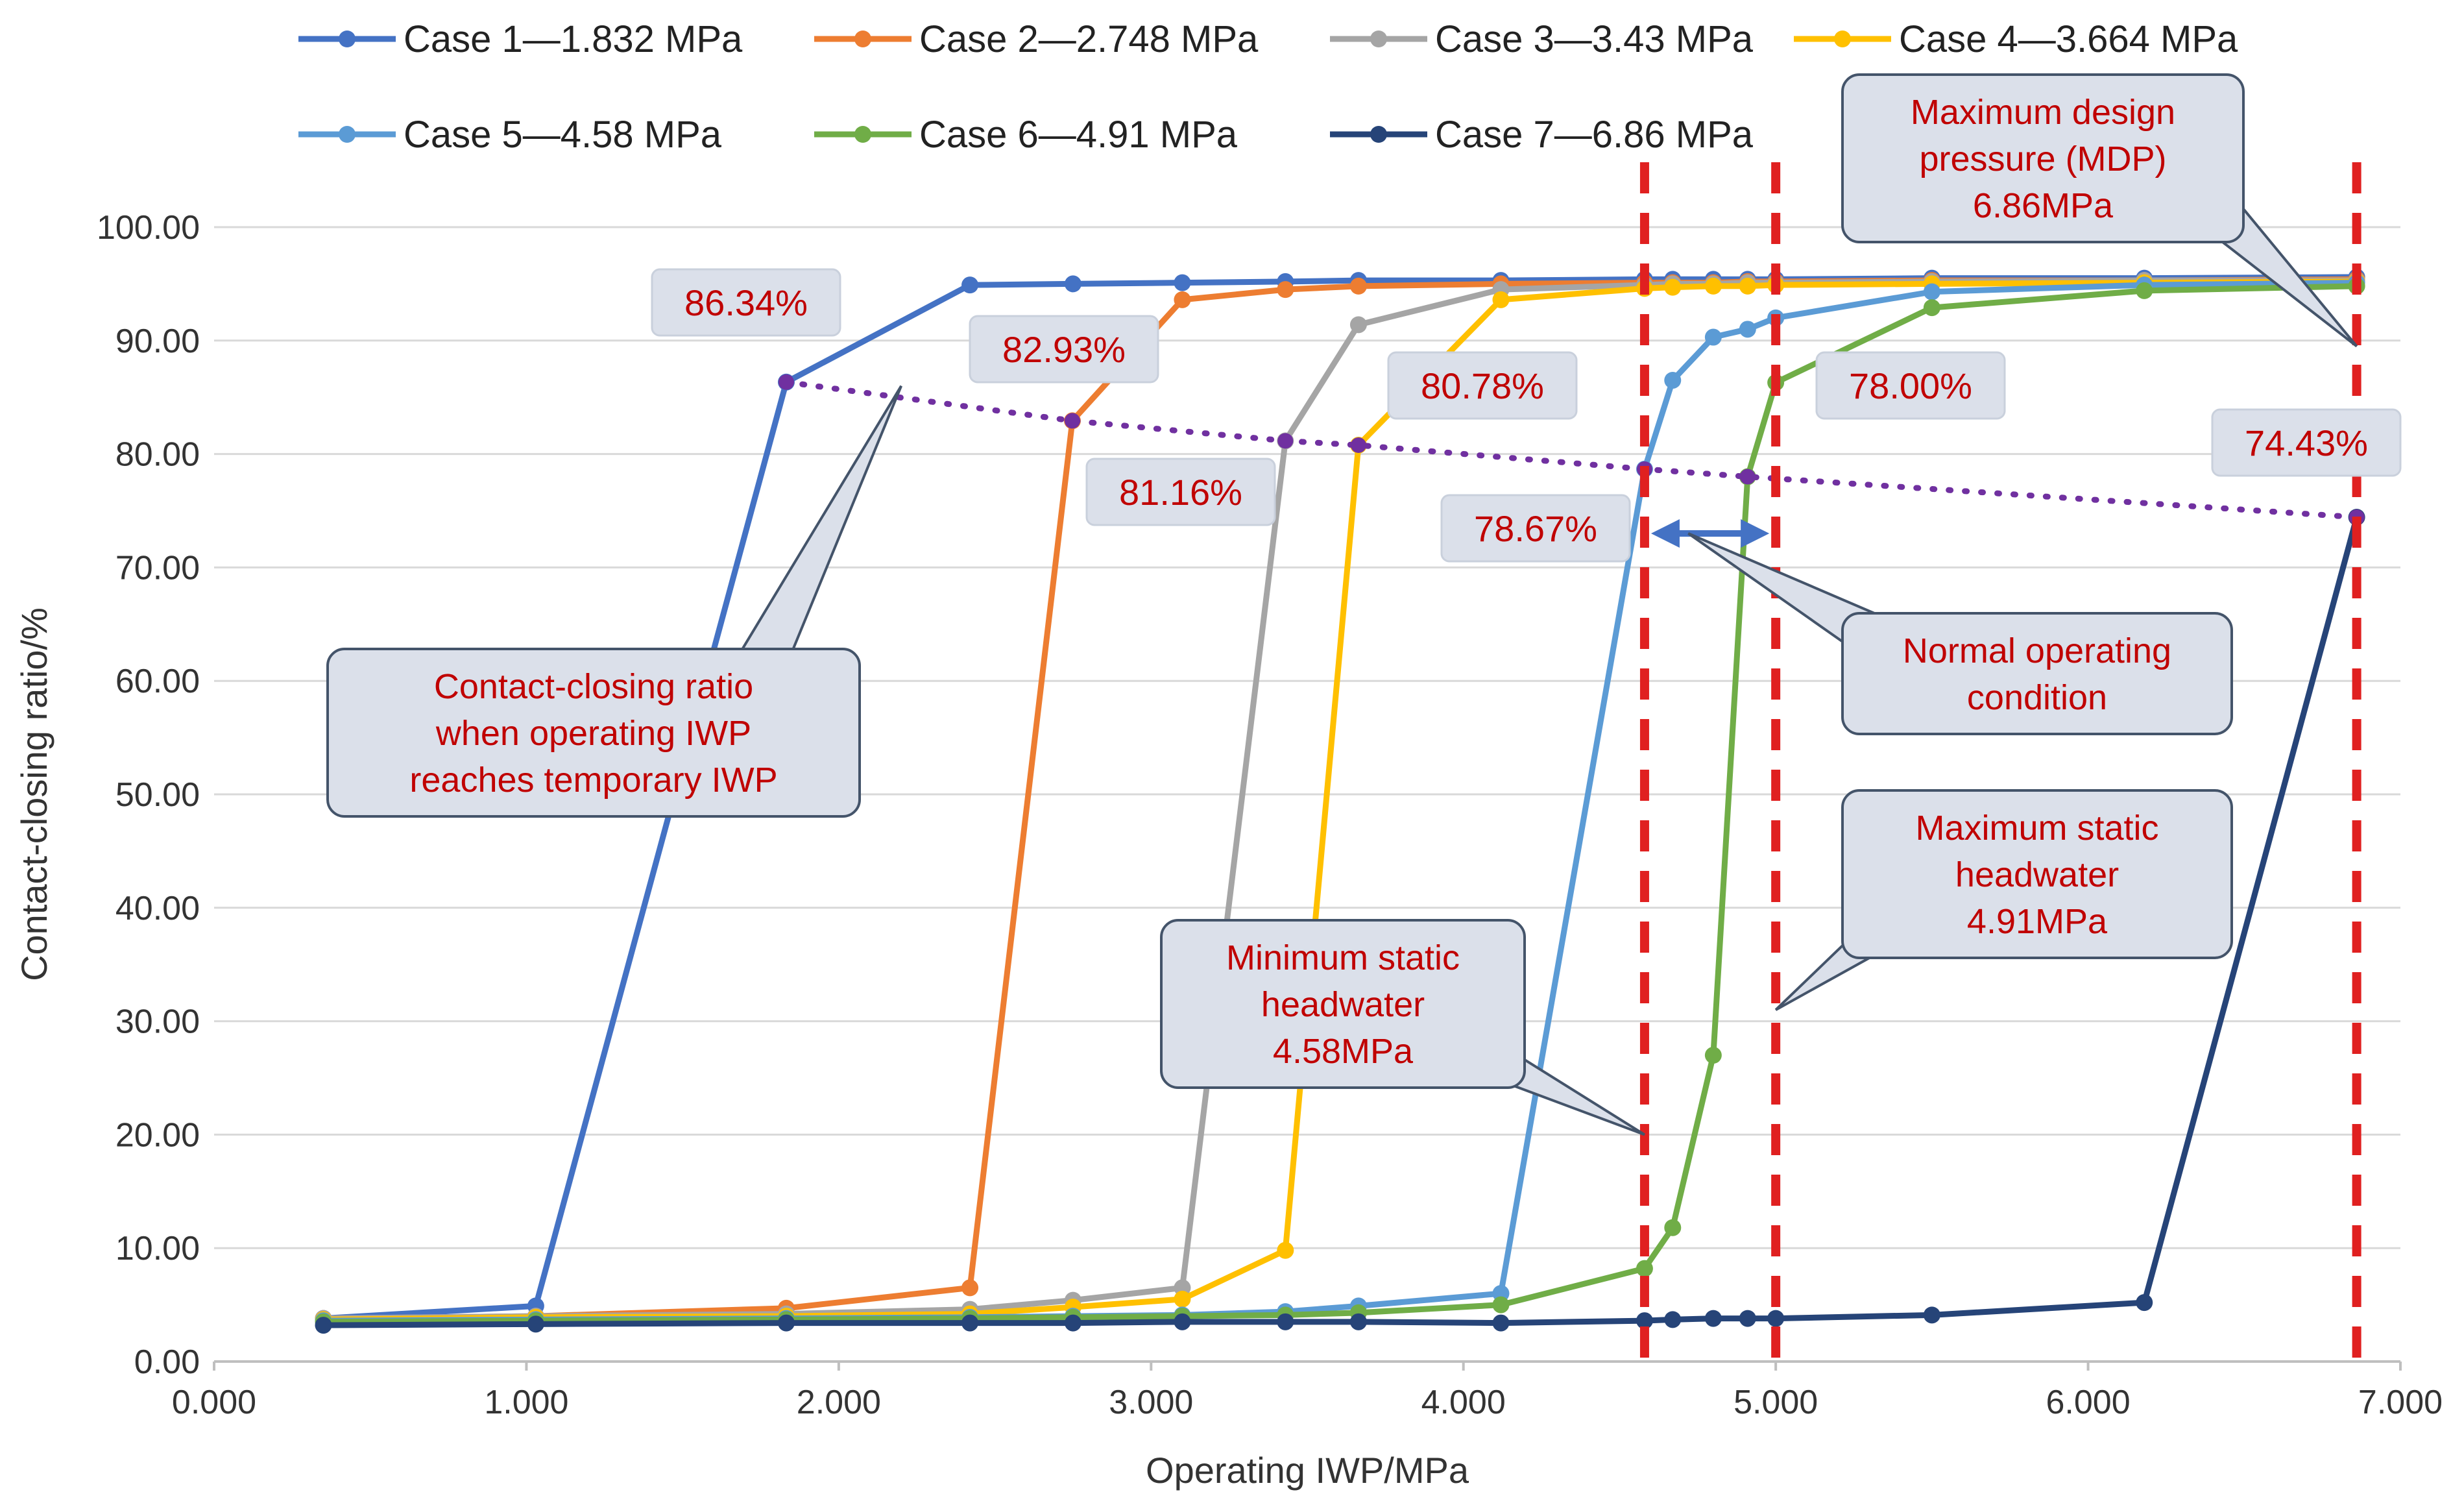  What do you see at coordinates (1403, 1027) in the screenshot?
I see `callout-min_headwater: Minimum static headwater 4.58MPa` at bounding box center [1403, 1027].